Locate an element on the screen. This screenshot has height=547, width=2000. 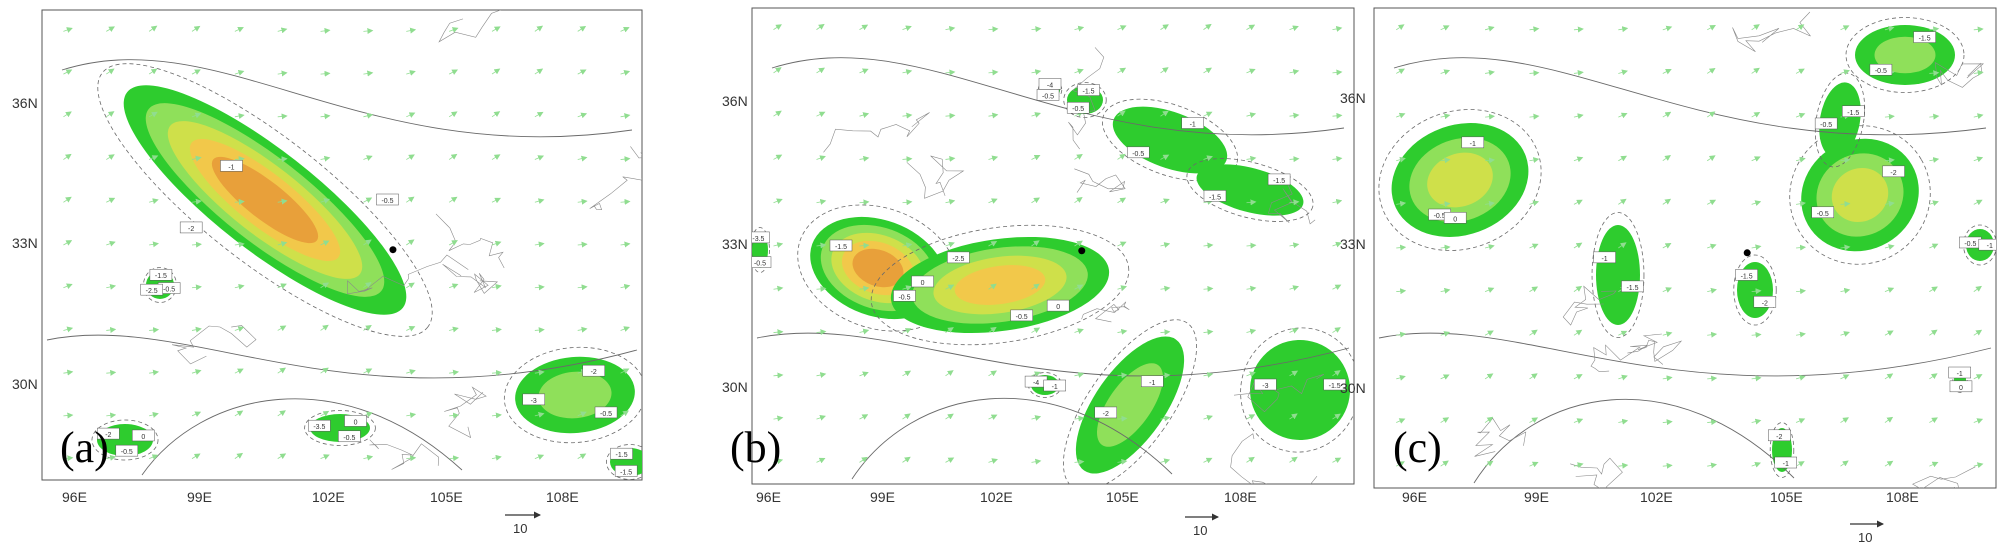
contour-label: -1.5 is located at coordinates (161, 274).